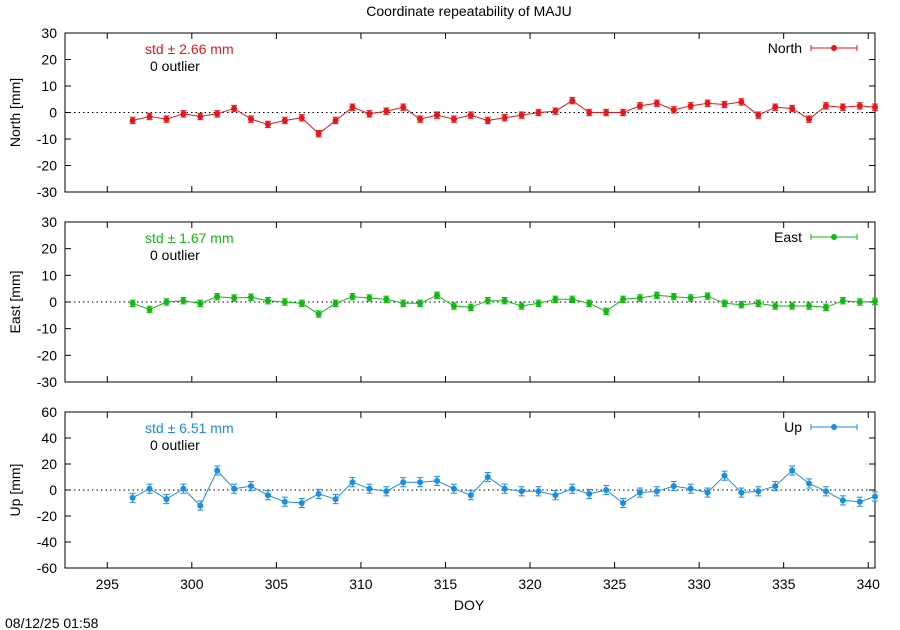 The width and height of the screenshot is (900, 630). I want to click on x-tick-label: 330, so click(699, 584).